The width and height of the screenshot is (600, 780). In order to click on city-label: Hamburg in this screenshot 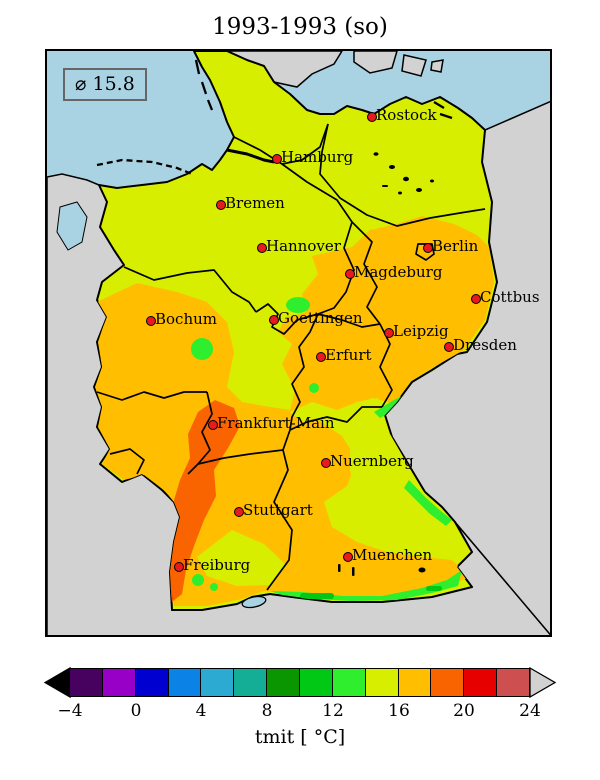, I will do `click(317, 157)`.